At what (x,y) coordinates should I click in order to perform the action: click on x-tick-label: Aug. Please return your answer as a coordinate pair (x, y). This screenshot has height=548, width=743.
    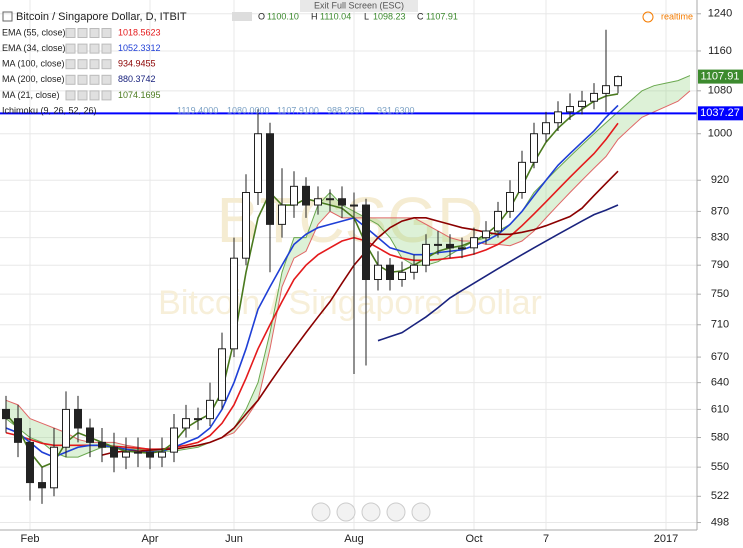
    Looking at the image, I should click on (354, 539).